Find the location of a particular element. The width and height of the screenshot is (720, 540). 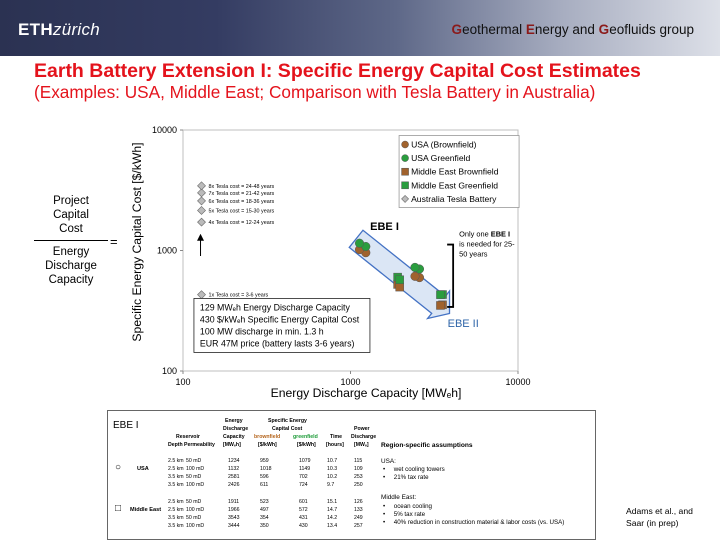

table-cell: 354 is located at coordinates (264, 518).